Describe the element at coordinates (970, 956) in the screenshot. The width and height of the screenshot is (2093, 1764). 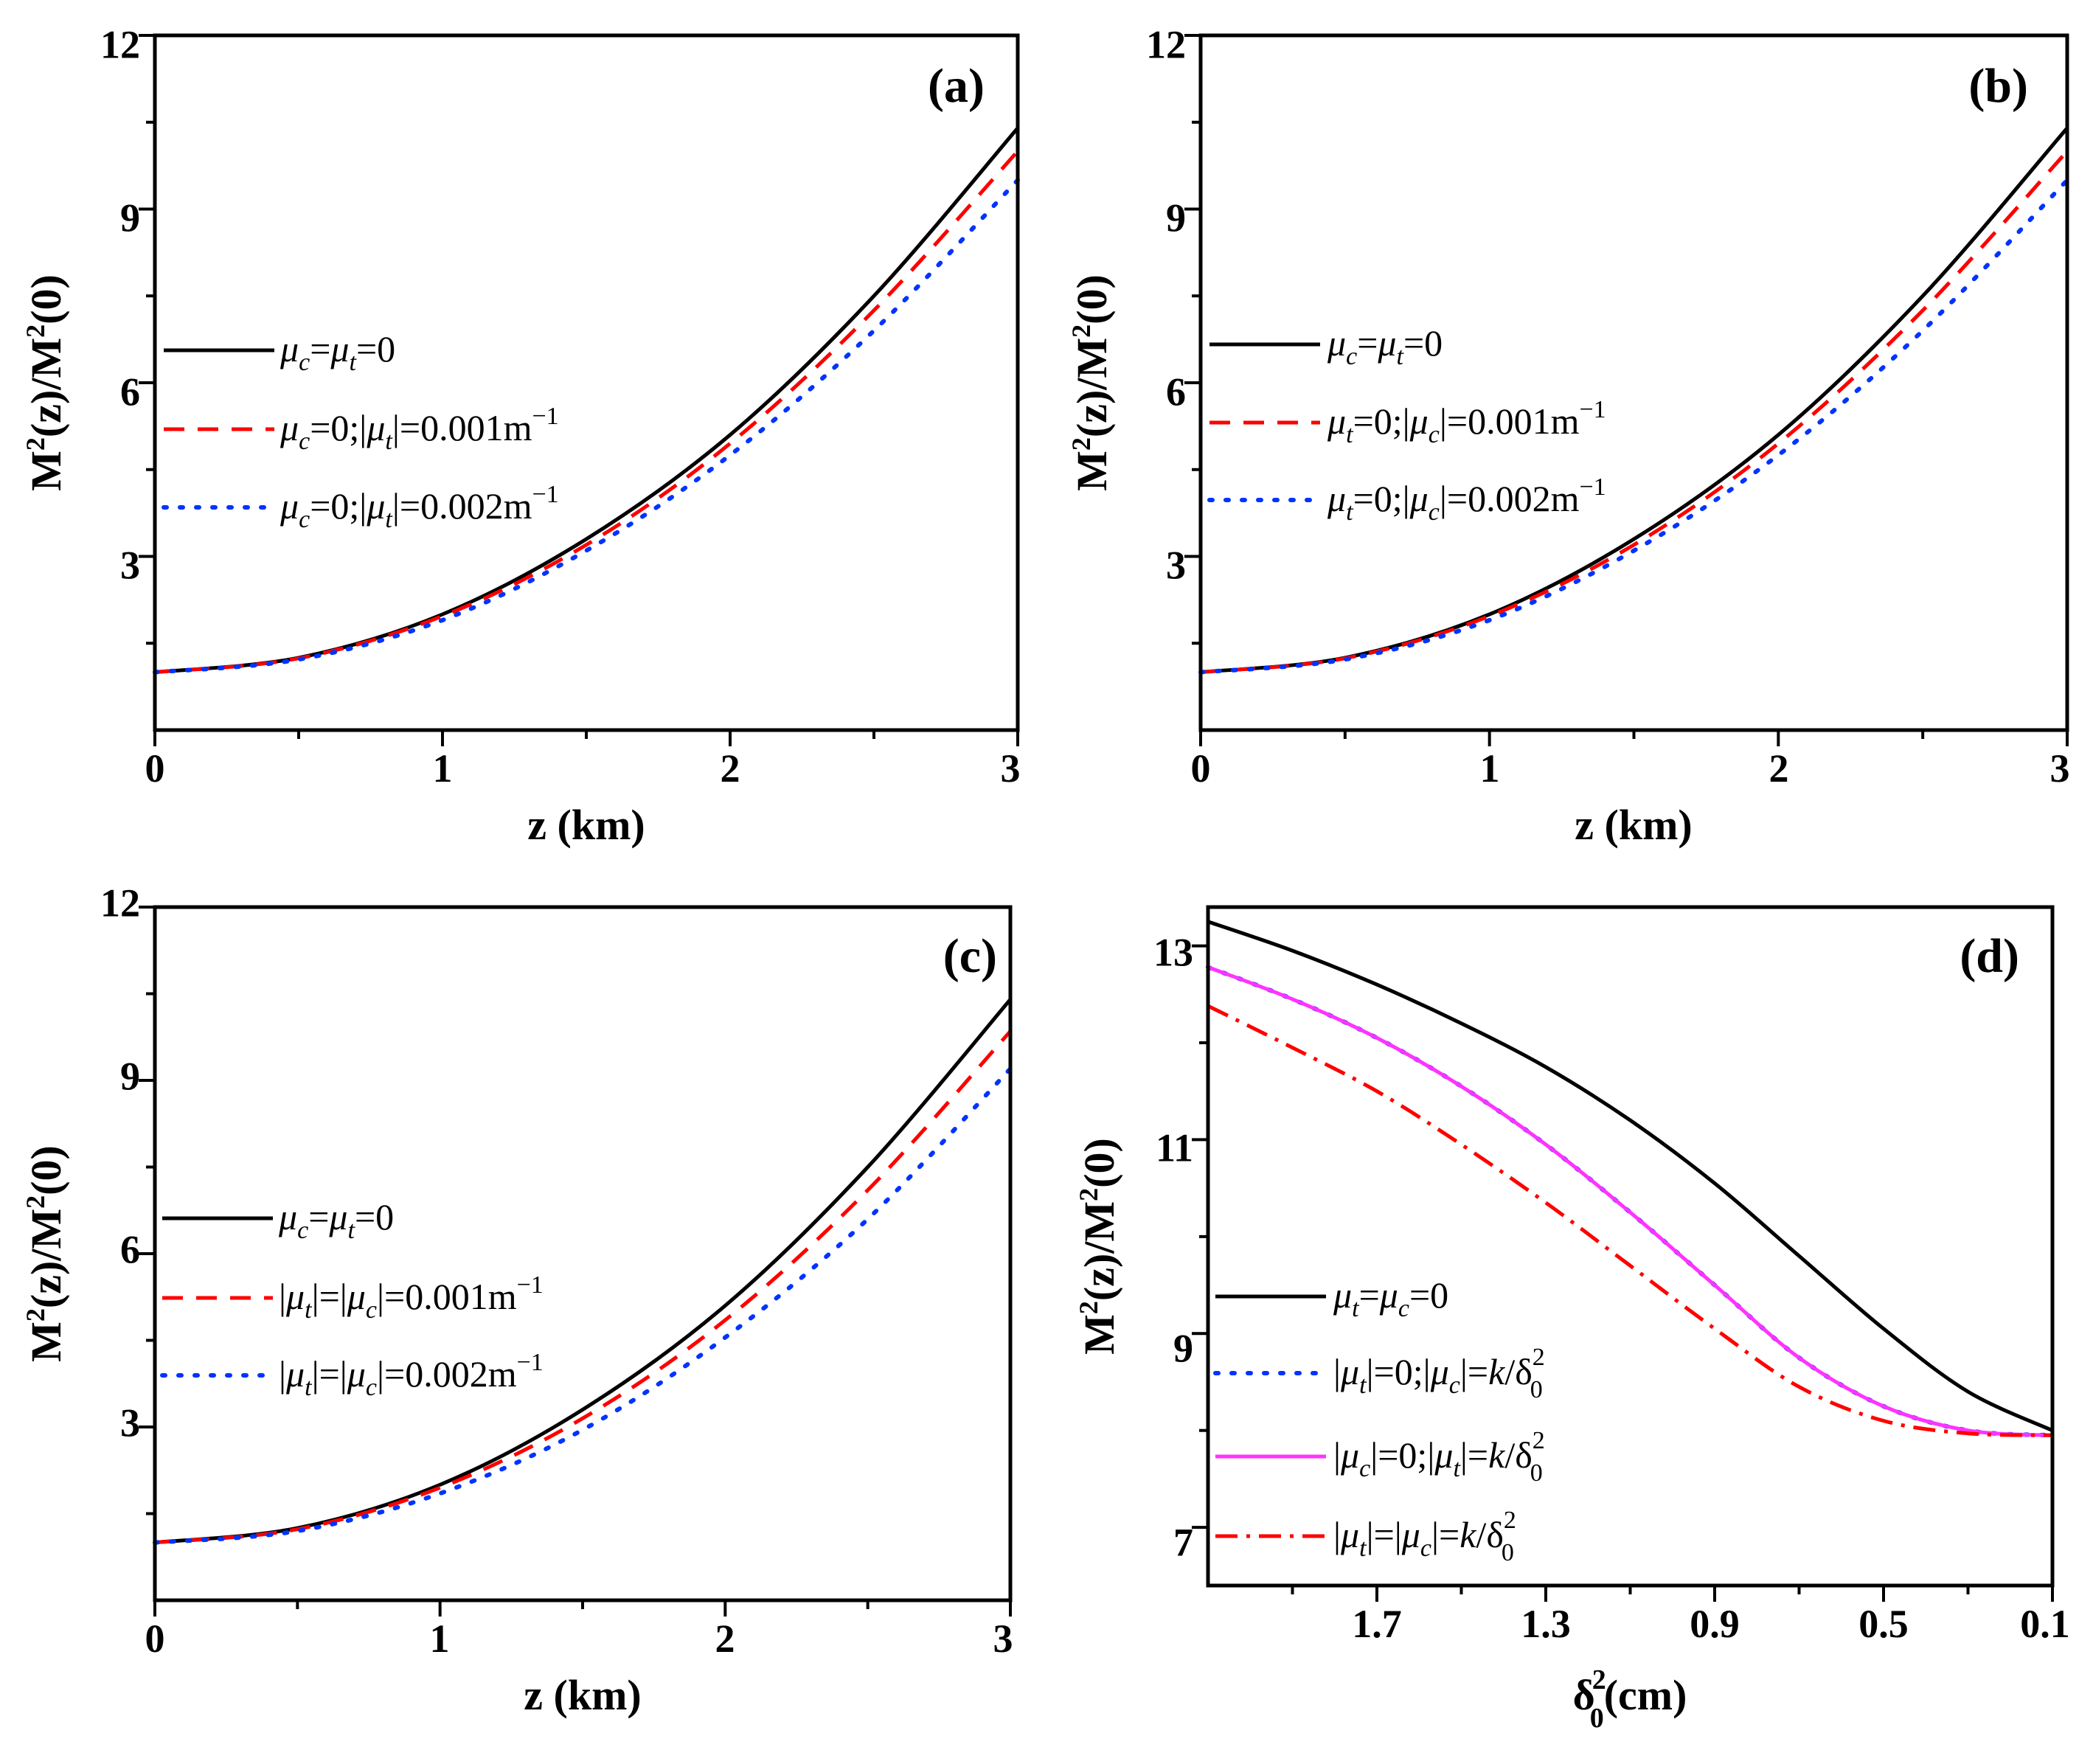
I see `panel-c-label: (c)` at that location.